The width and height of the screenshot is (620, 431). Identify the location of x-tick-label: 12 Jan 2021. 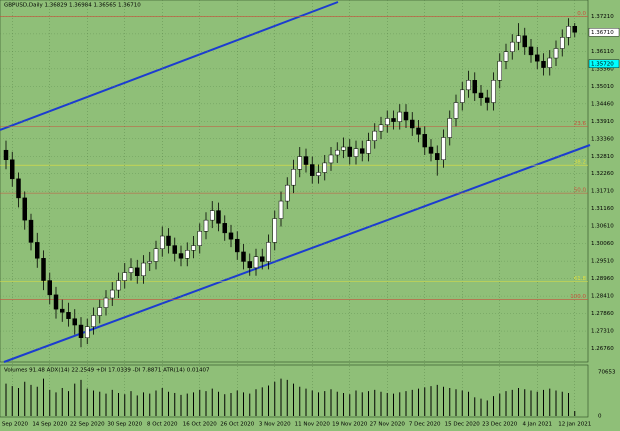
(574, 425).